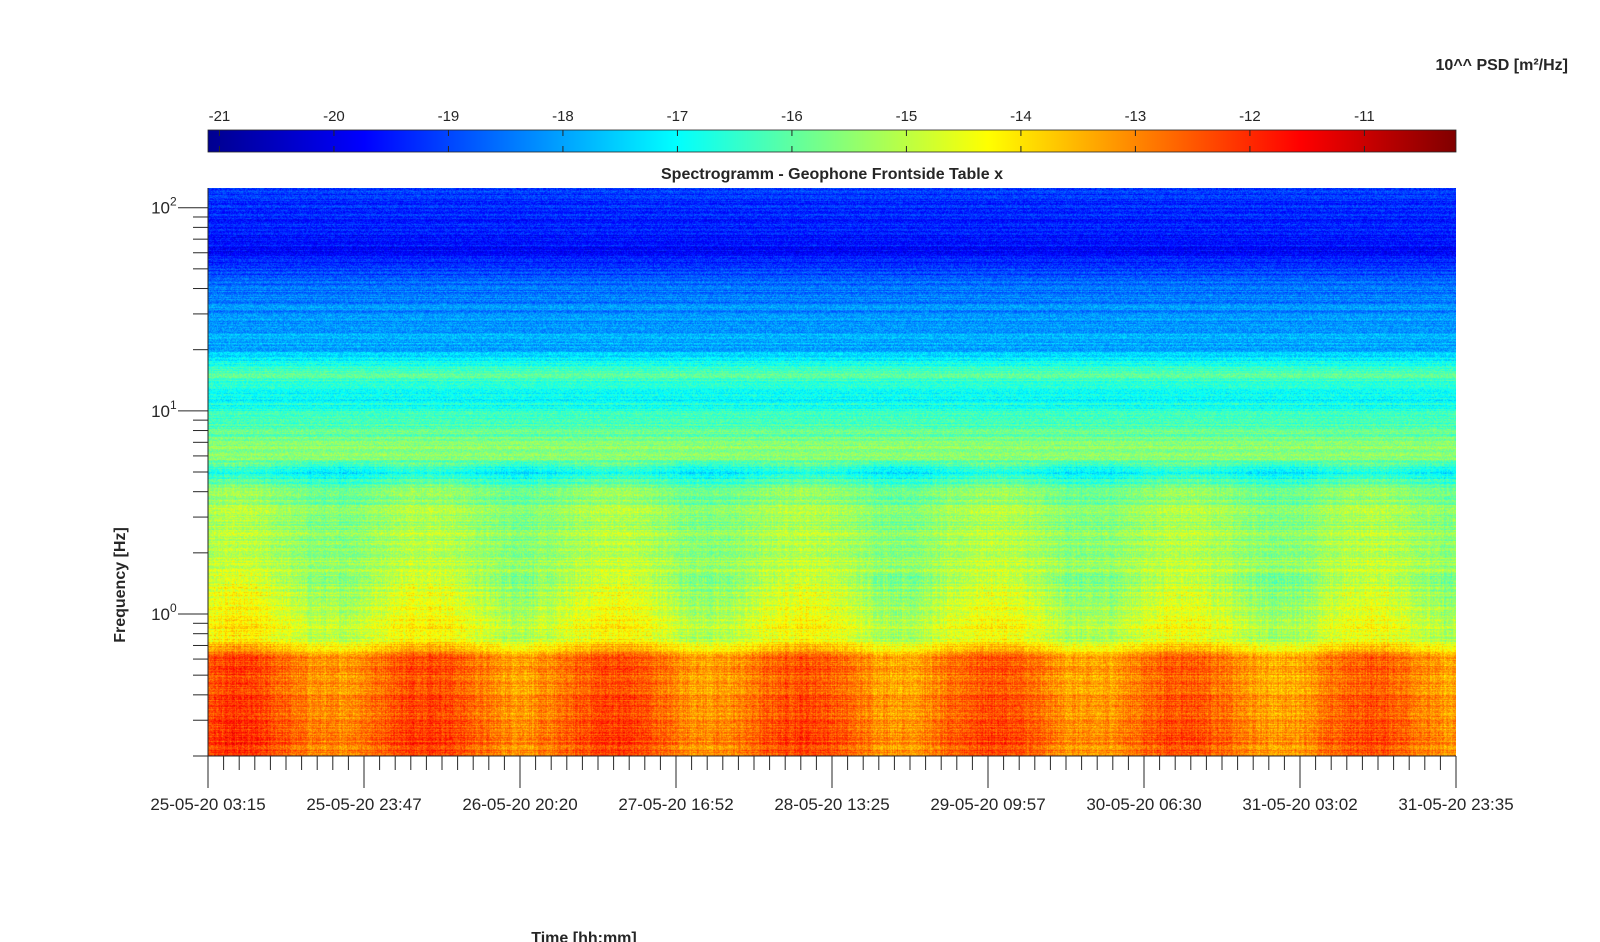 Image resolution: width=1600 pixels, height=942 pixels. I want to click on colorbar-tick-label: -21, so click(220, 116).